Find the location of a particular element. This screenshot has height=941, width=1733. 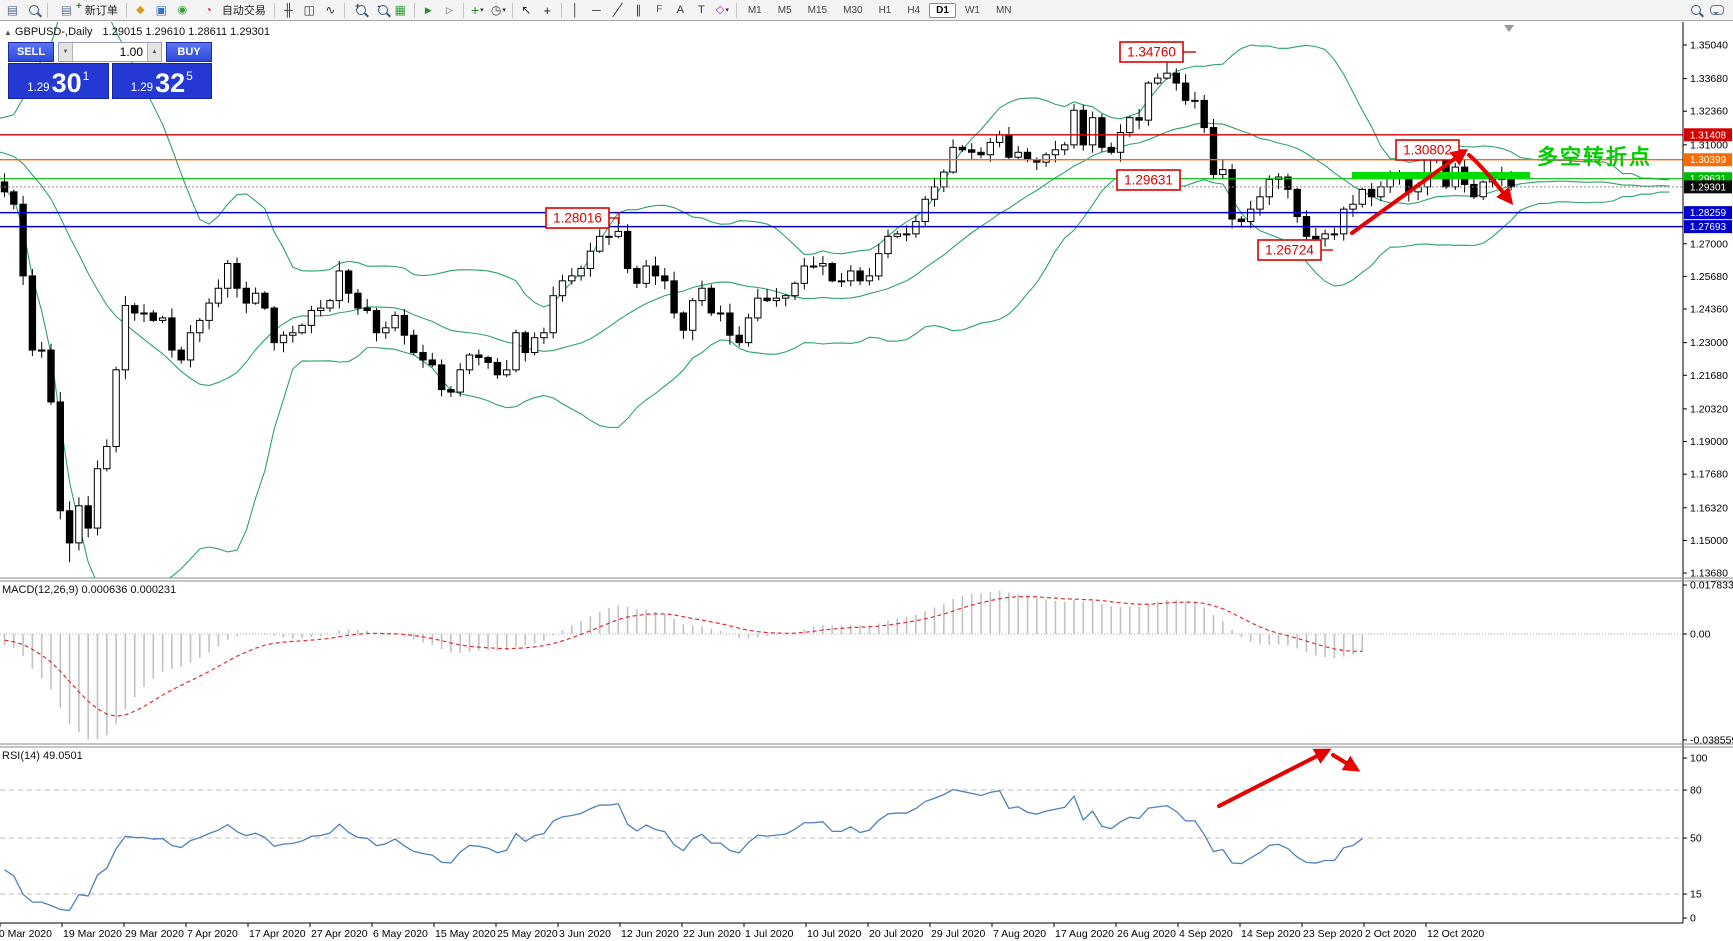

price-annotation-box: 1.28016 is located at coordinates (582, 218).